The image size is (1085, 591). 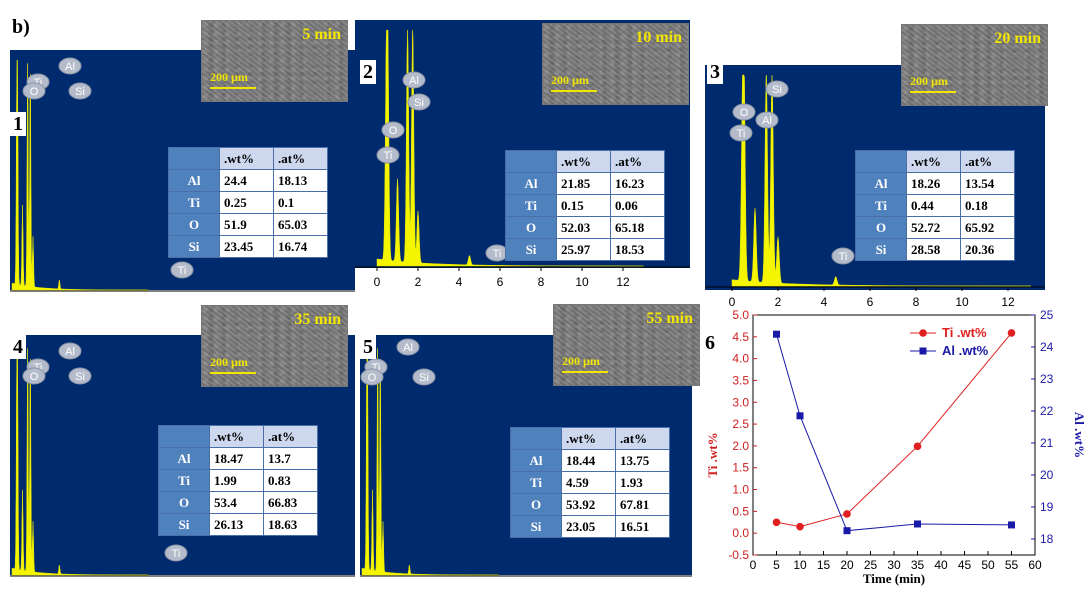 I want to click on sem-time-label: 55 min, so click(x=669, y=318).